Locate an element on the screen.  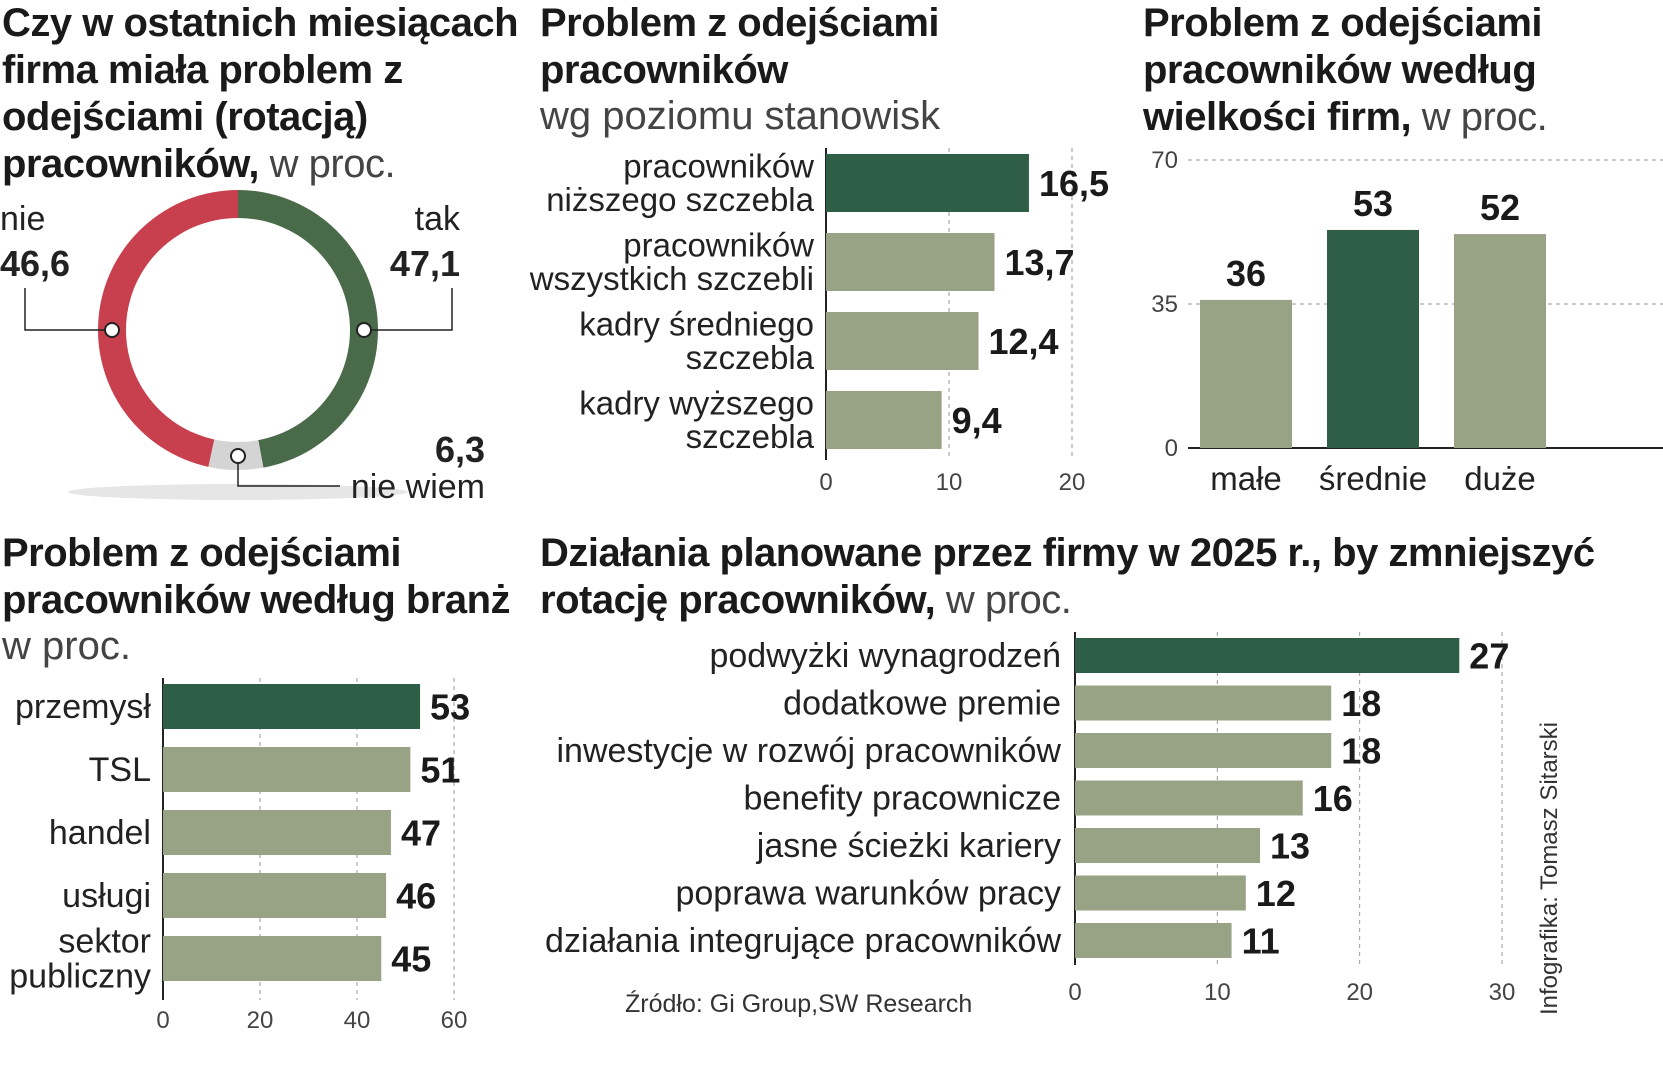
industries-tick-3: 60 is located at coordinates (454, 1020).